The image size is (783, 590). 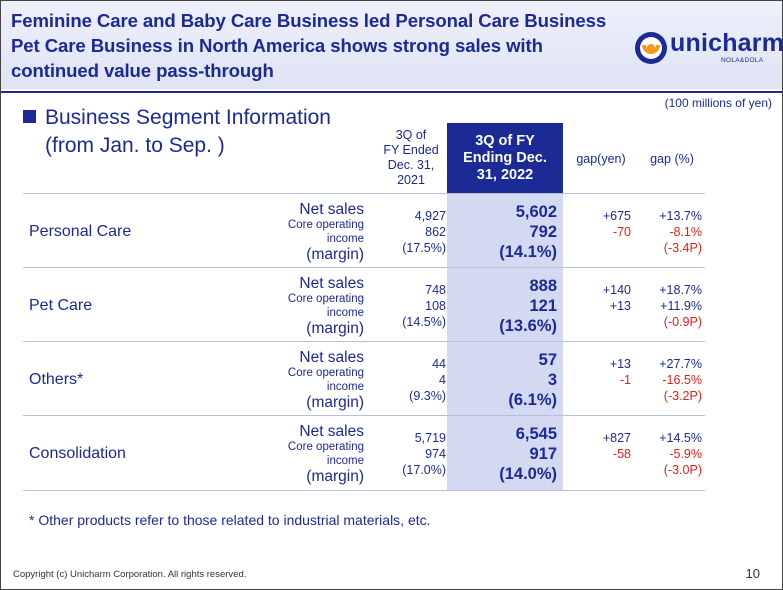 I want to click on cur-margin: (14.1%), so click(x=528, y=252).